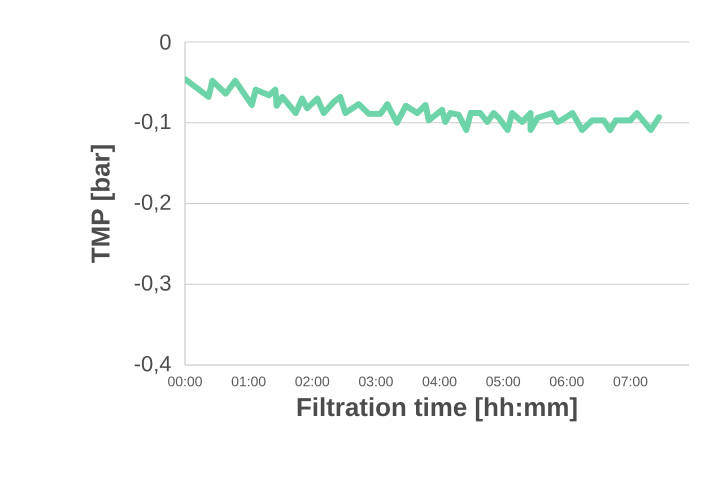  What do you see at coordinates (152, 203) in the screenshot?
I see `y-tick-label: -0,2` at bounding box center [152, 203].